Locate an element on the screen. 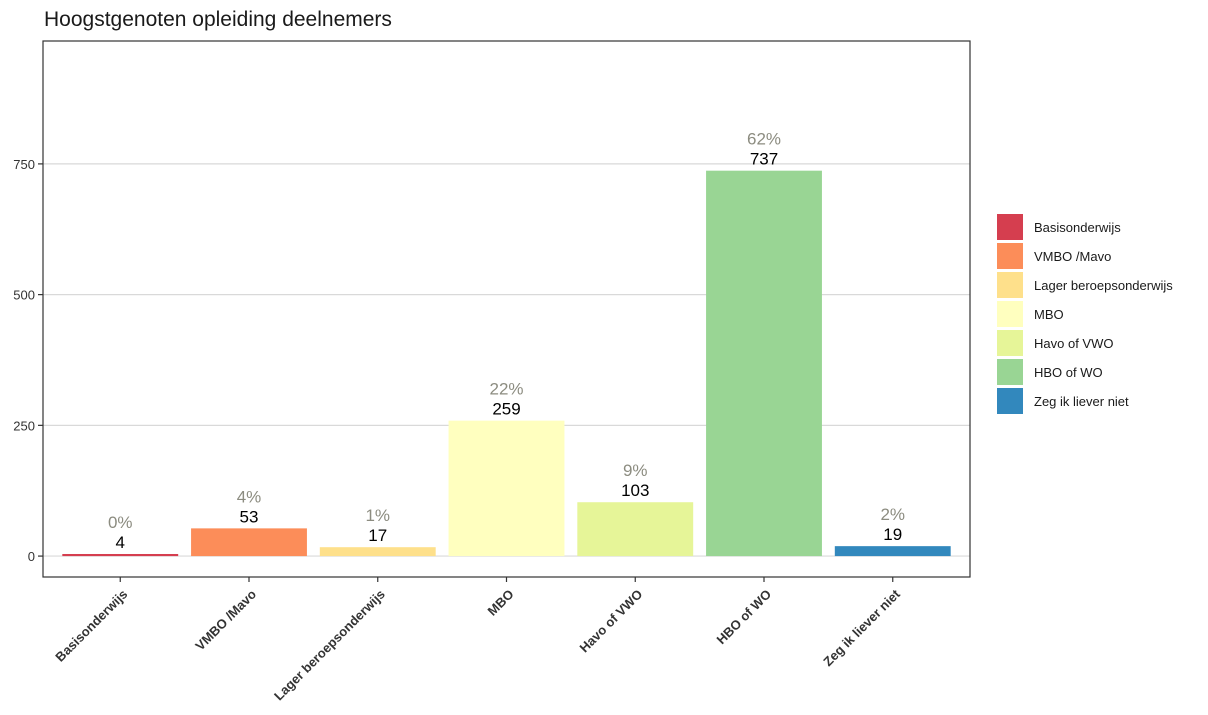  chart-title: Hoogstgenoten opleiding deelnemers is located at coordinates (218, 19).